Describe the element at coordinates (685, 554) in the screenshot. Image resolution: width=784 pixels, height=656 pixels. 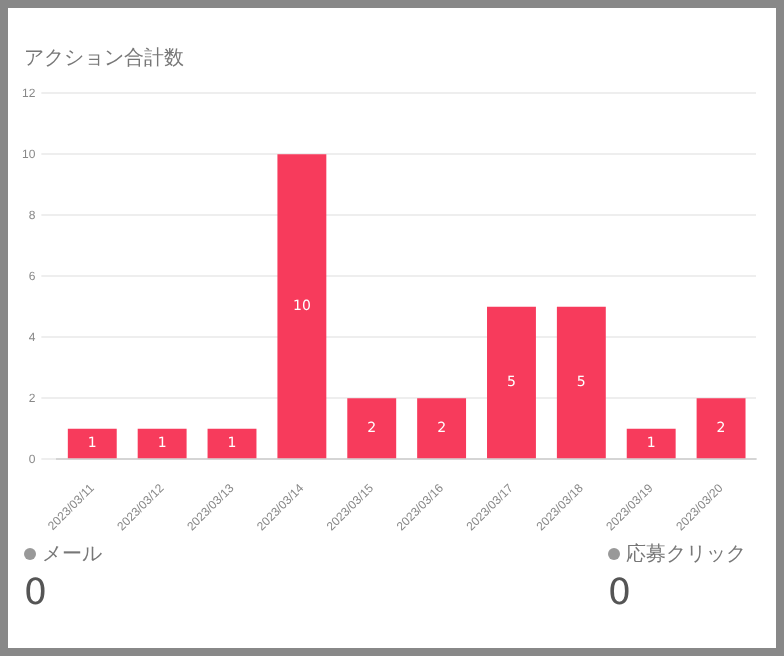
I see `text: 応募クリック` at that location.